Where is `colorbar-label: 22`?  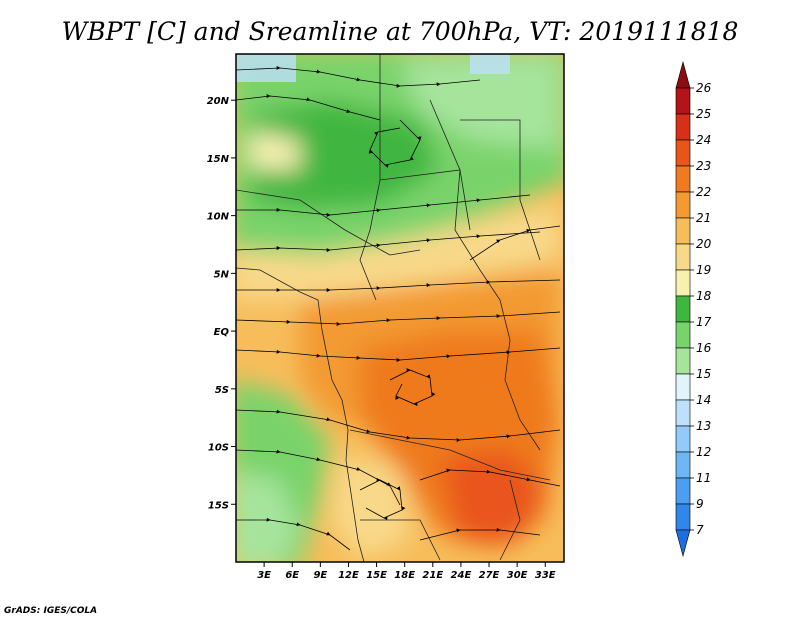 colorbar-label: 22 is located at coordinates (703, 192).